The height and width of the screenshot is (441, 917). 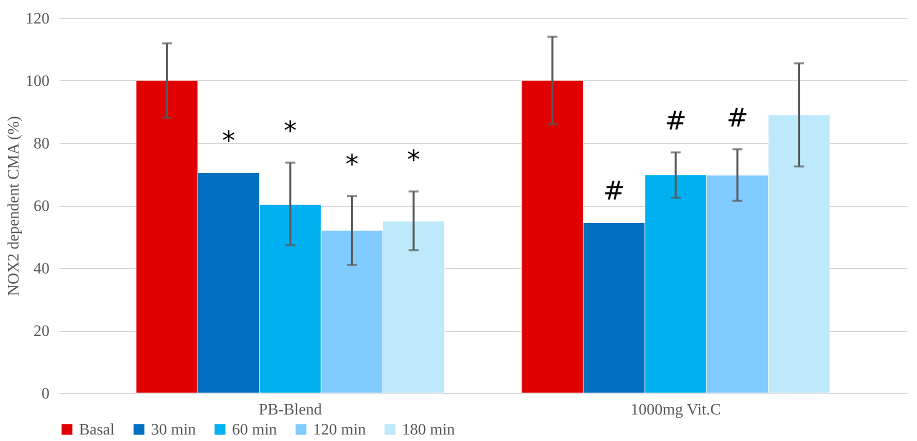 I want to click on legend-label: 180 min, so click(x=428, y=429).